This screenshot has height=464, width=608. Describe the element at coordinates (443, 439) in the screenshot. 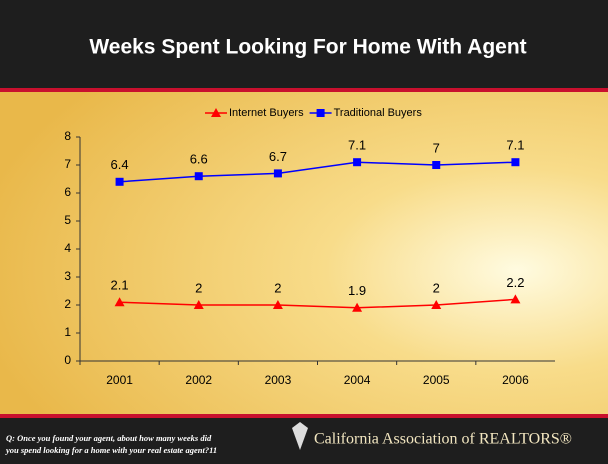

I see `footer-brand: California Association of REALTORS®` at that location.